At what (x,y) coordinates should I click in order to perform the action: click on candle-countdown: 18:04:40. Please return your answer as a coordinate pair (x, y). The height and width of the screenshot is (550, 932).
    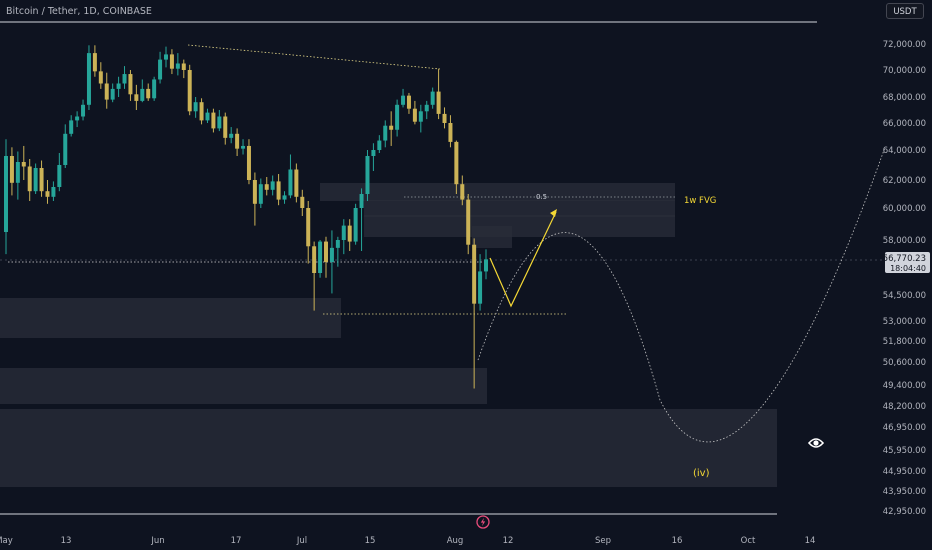
    Looking at the image, I should click on (908, 268).